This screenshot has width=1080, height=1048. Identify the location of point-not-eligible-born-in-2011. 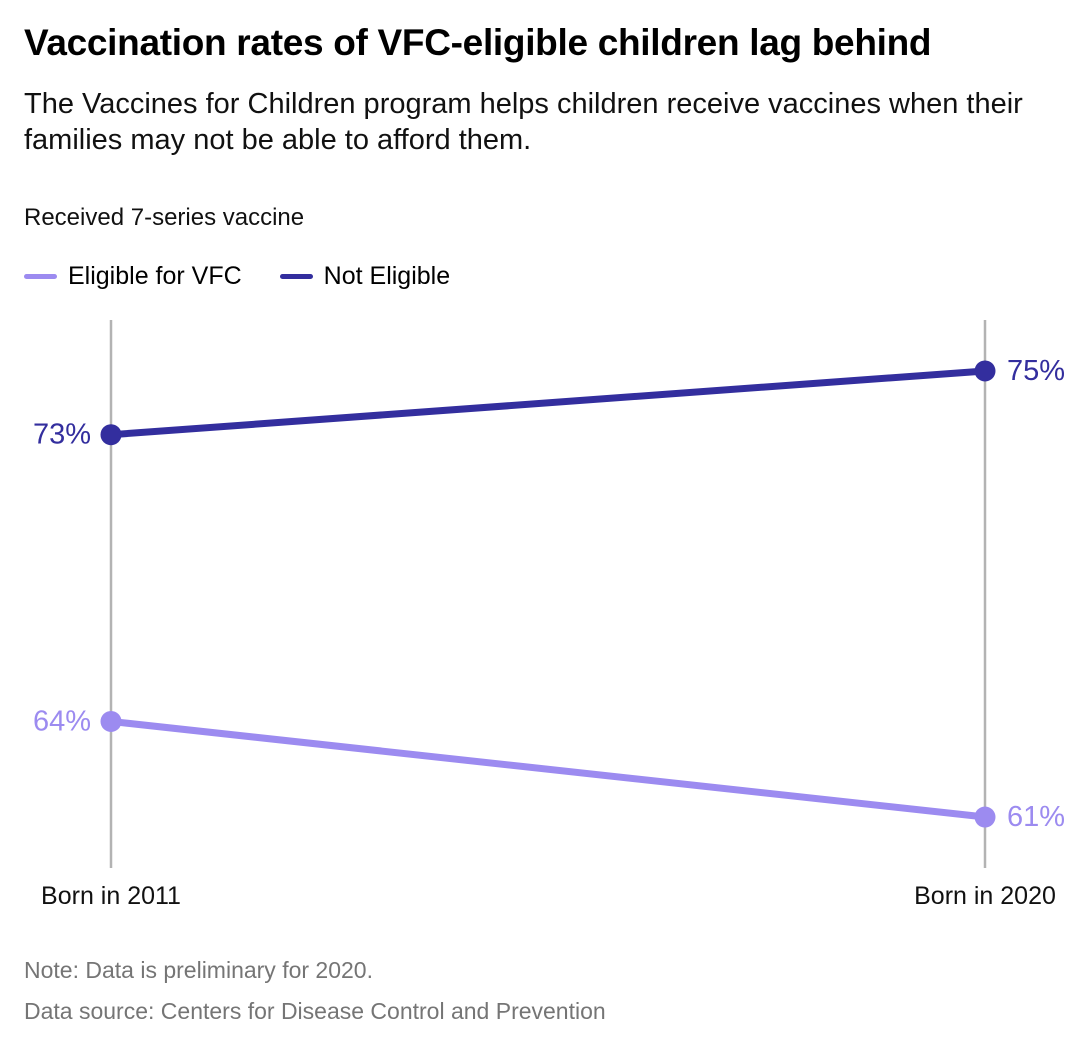
(111, 435).